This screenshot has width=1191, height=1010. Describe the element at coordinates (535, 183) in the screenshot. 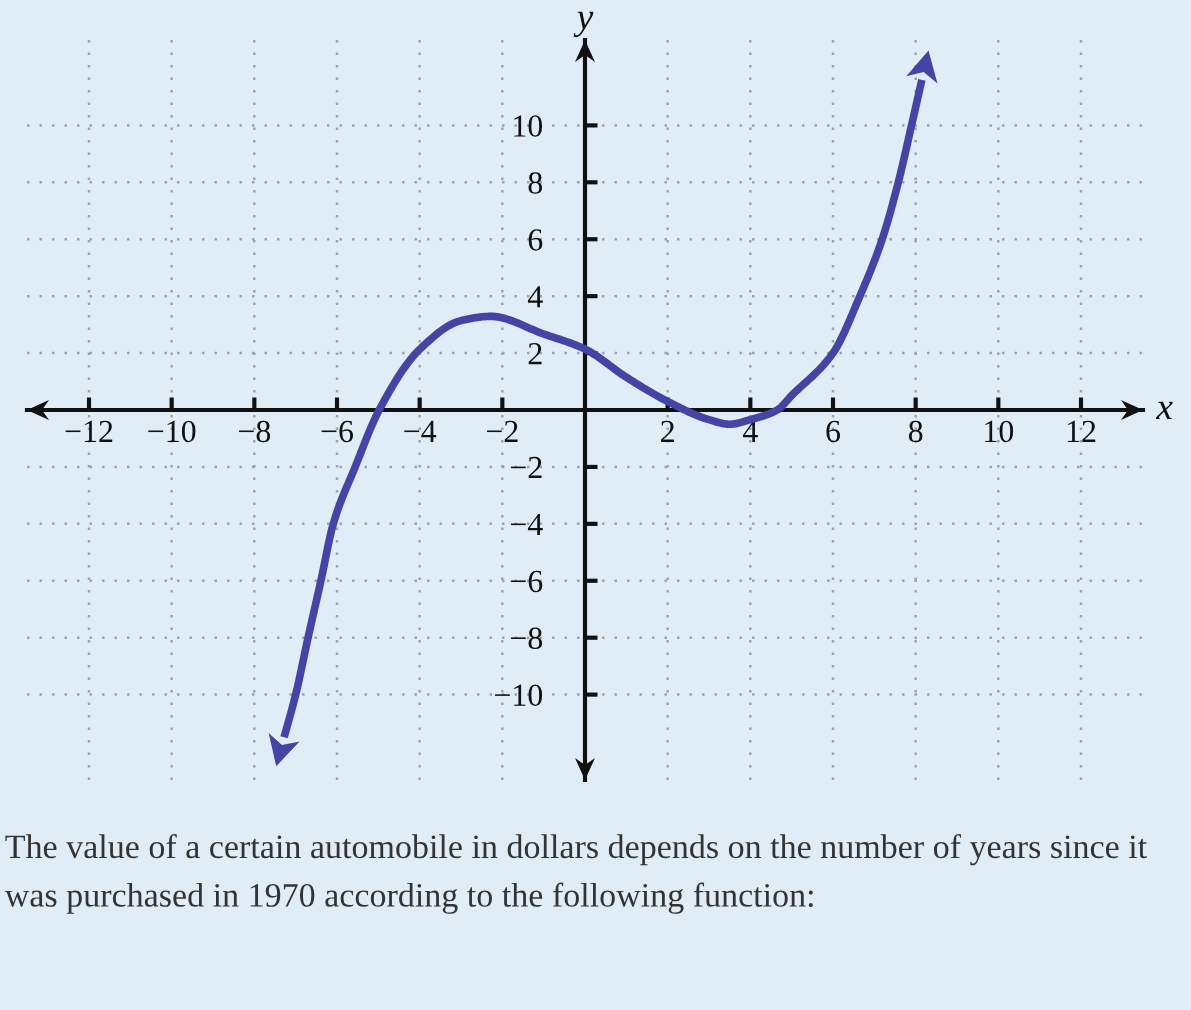

I see `y-tick-label: 8` at that location.